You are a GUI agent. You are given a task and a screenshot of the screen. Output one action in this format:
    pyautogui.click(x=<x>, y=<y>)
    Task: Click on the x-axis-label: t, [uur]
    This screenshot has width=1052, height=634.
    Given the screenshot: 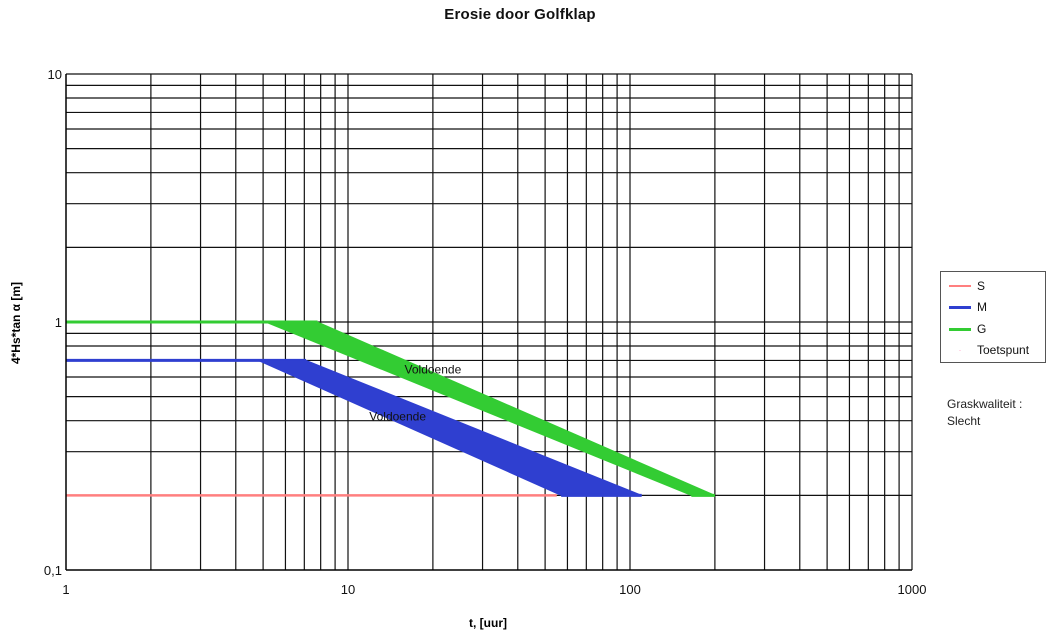 What is the action you would take?
    pyautogui.click(x=488, y=623)
    